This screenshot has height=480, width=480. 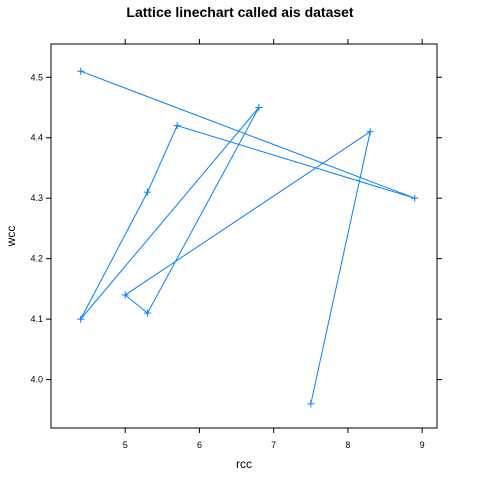 What do you see at coordinates (347, 445) in the screenshot?
I see `x-tick-label: 8` at bounding box center [347, 445].